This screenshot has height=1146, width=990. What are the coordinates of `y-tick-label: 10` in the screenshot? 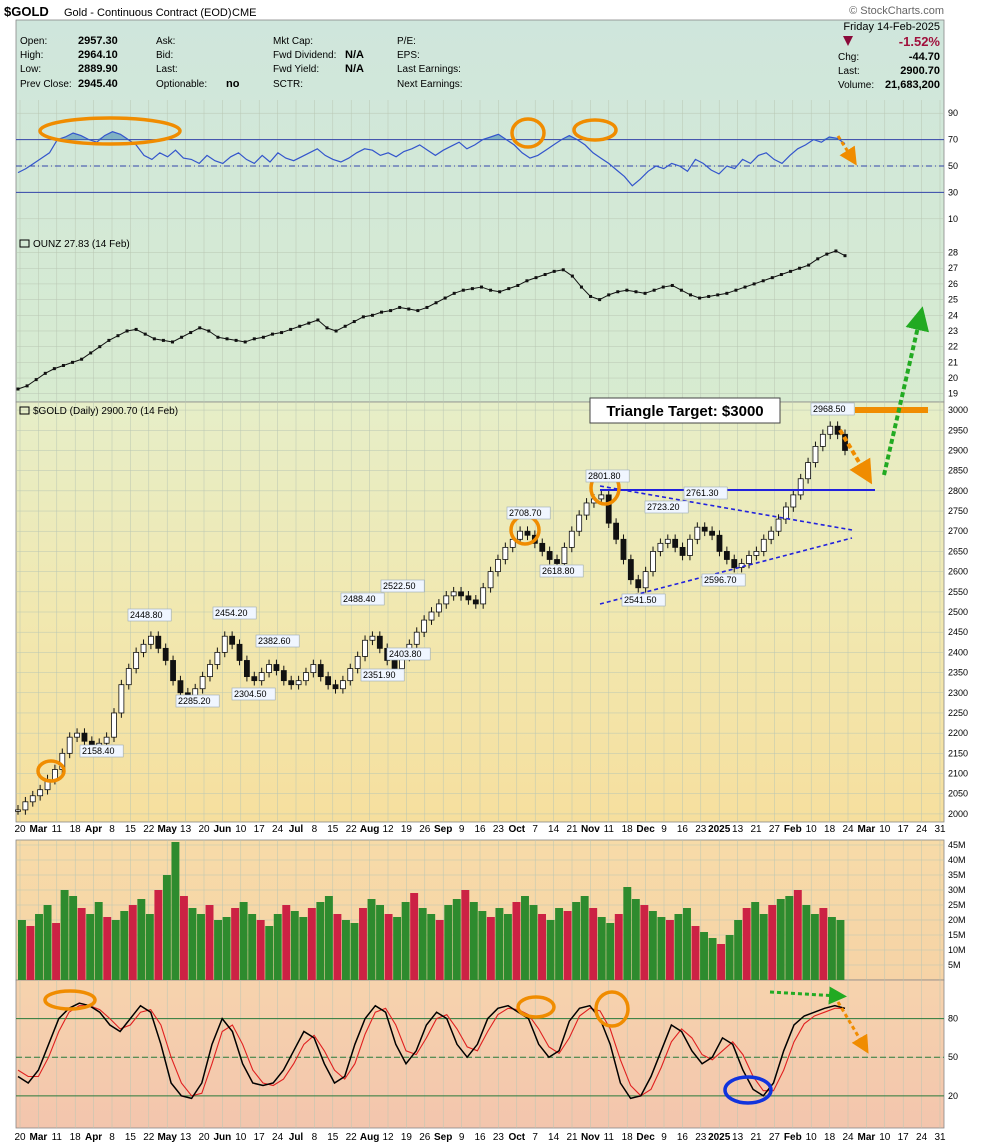 It's located at (953, 219).